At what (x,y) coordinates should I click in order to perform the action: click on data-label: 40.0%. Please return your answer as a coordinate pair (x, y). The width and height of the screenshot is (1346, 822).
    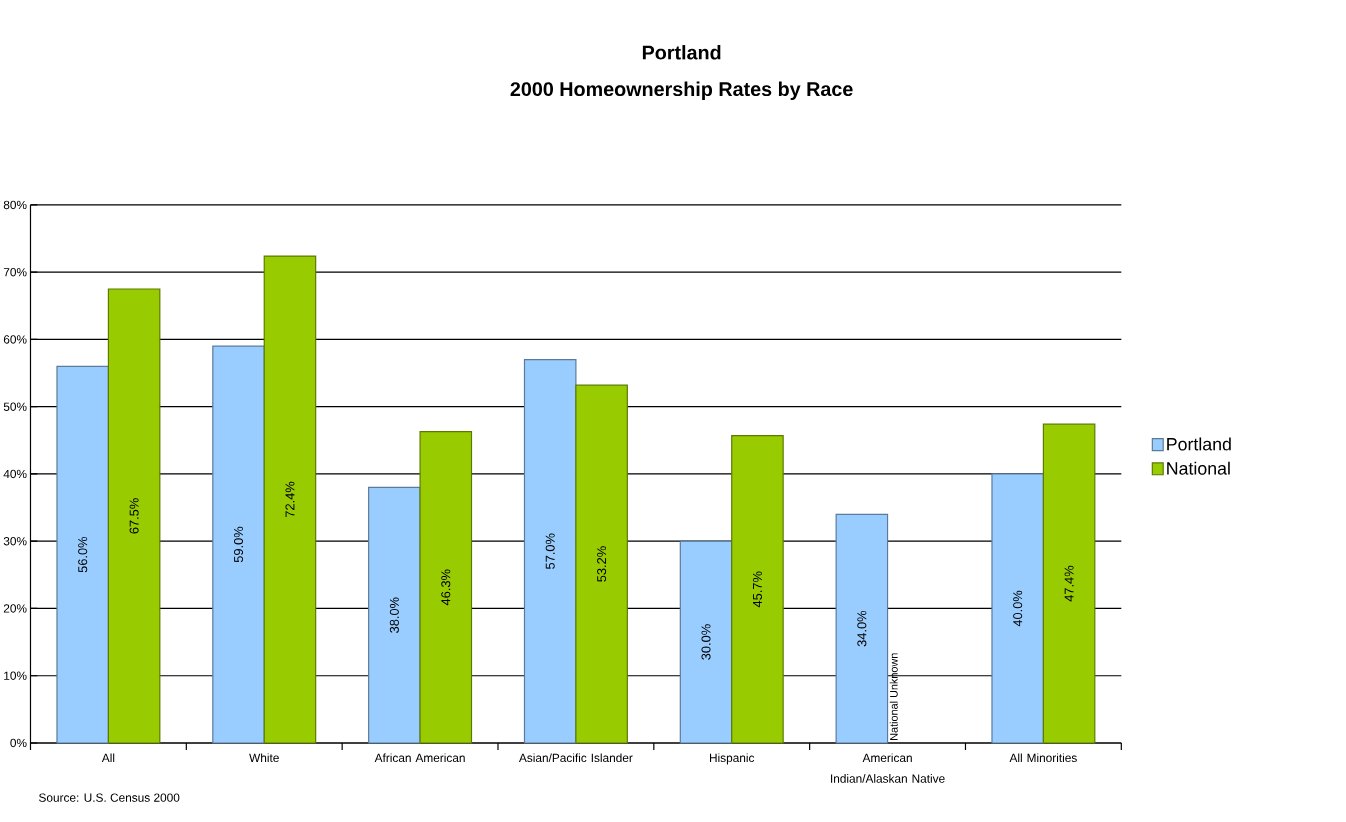
    Looking at the image, I should click on (1018, 608).